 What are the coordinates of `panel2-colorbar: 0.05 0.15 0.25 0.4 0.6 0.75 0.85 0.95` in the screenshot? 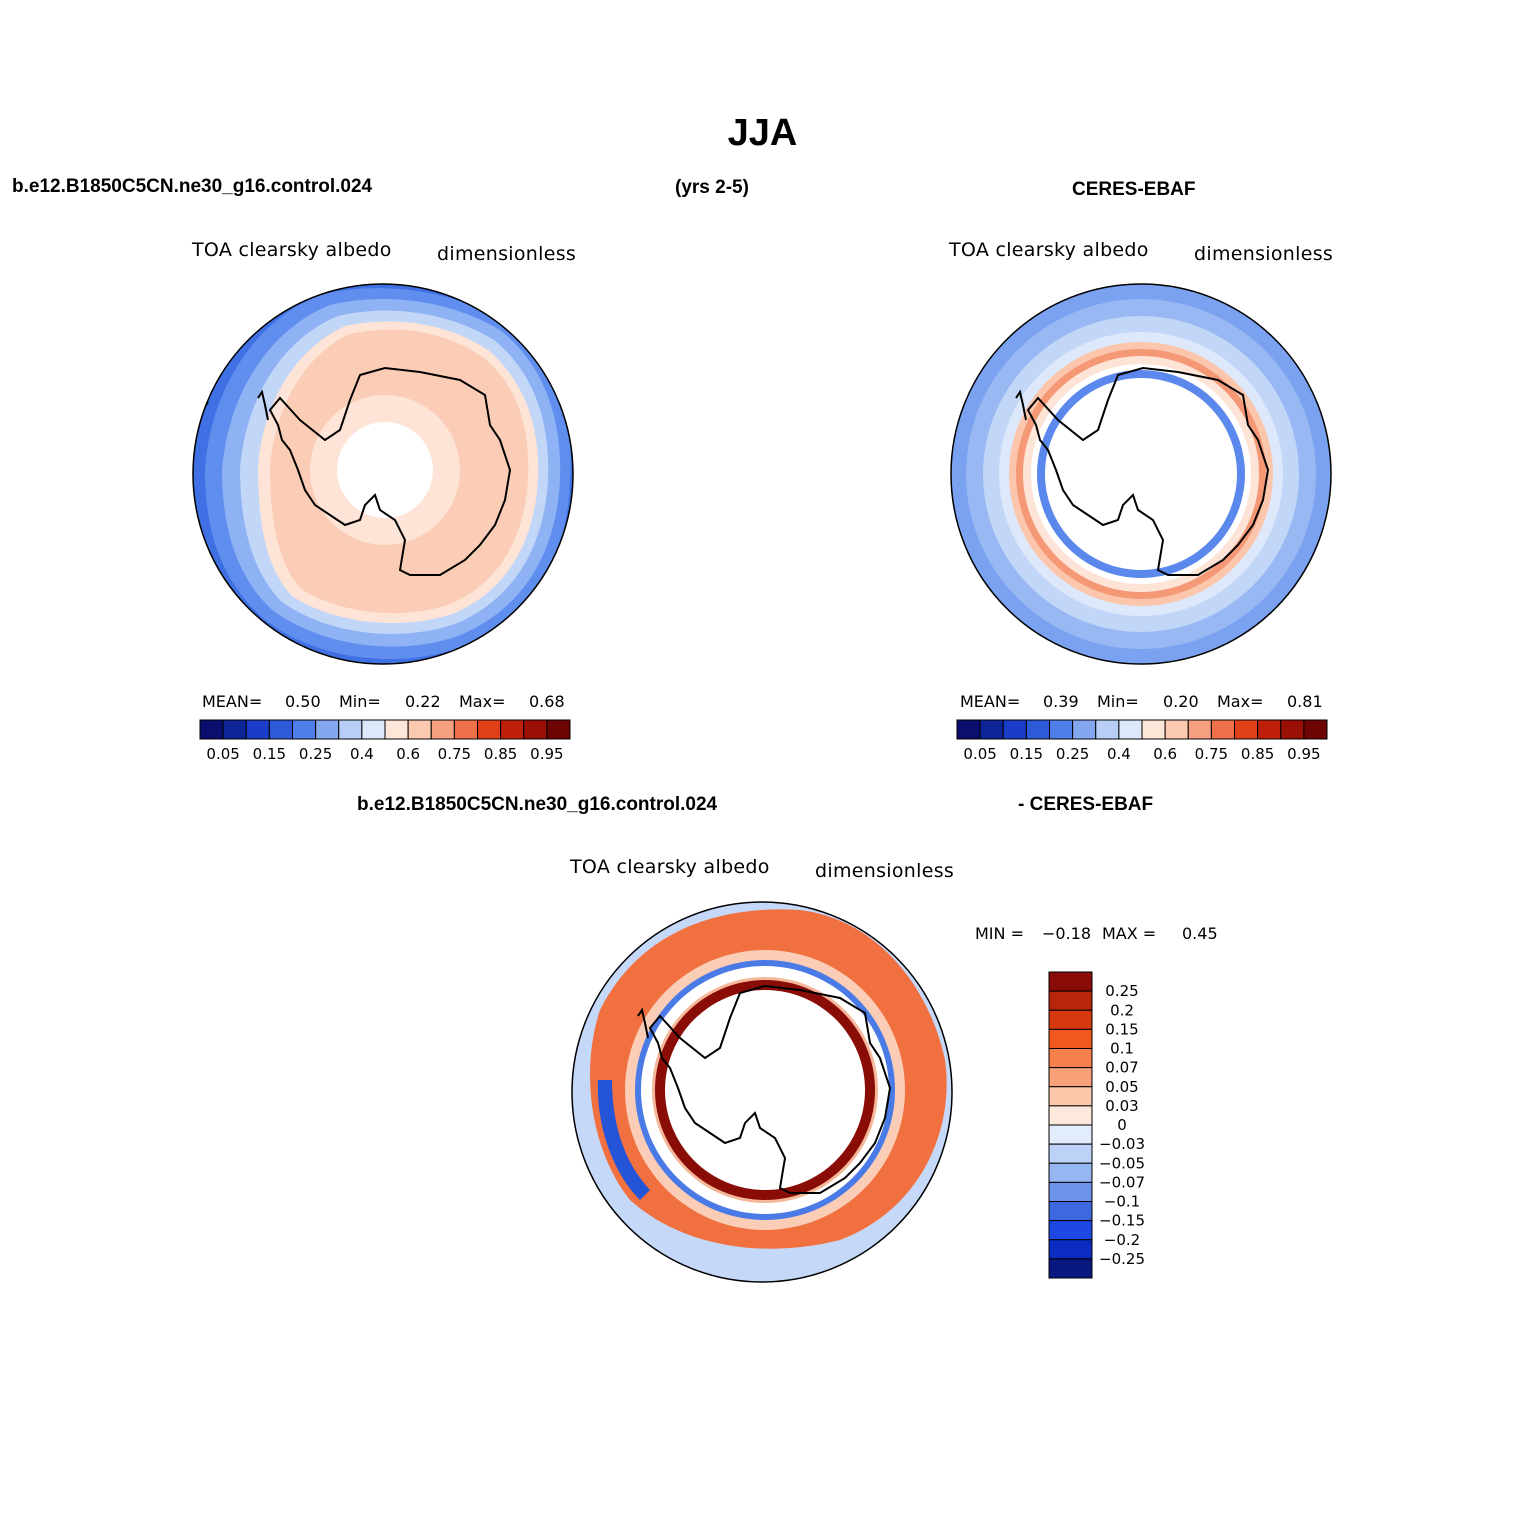 It's located at (1142, 741).